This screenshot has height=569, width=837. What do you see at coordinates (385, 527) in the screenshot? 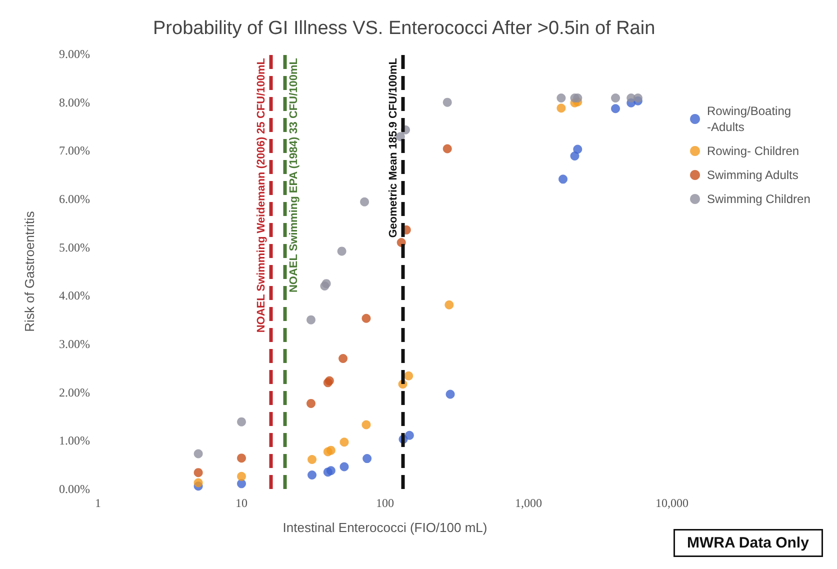
I see `x-axis-title: Intestinal Enterococci (FIO/100 mL)` at bounding box center [385, 527].